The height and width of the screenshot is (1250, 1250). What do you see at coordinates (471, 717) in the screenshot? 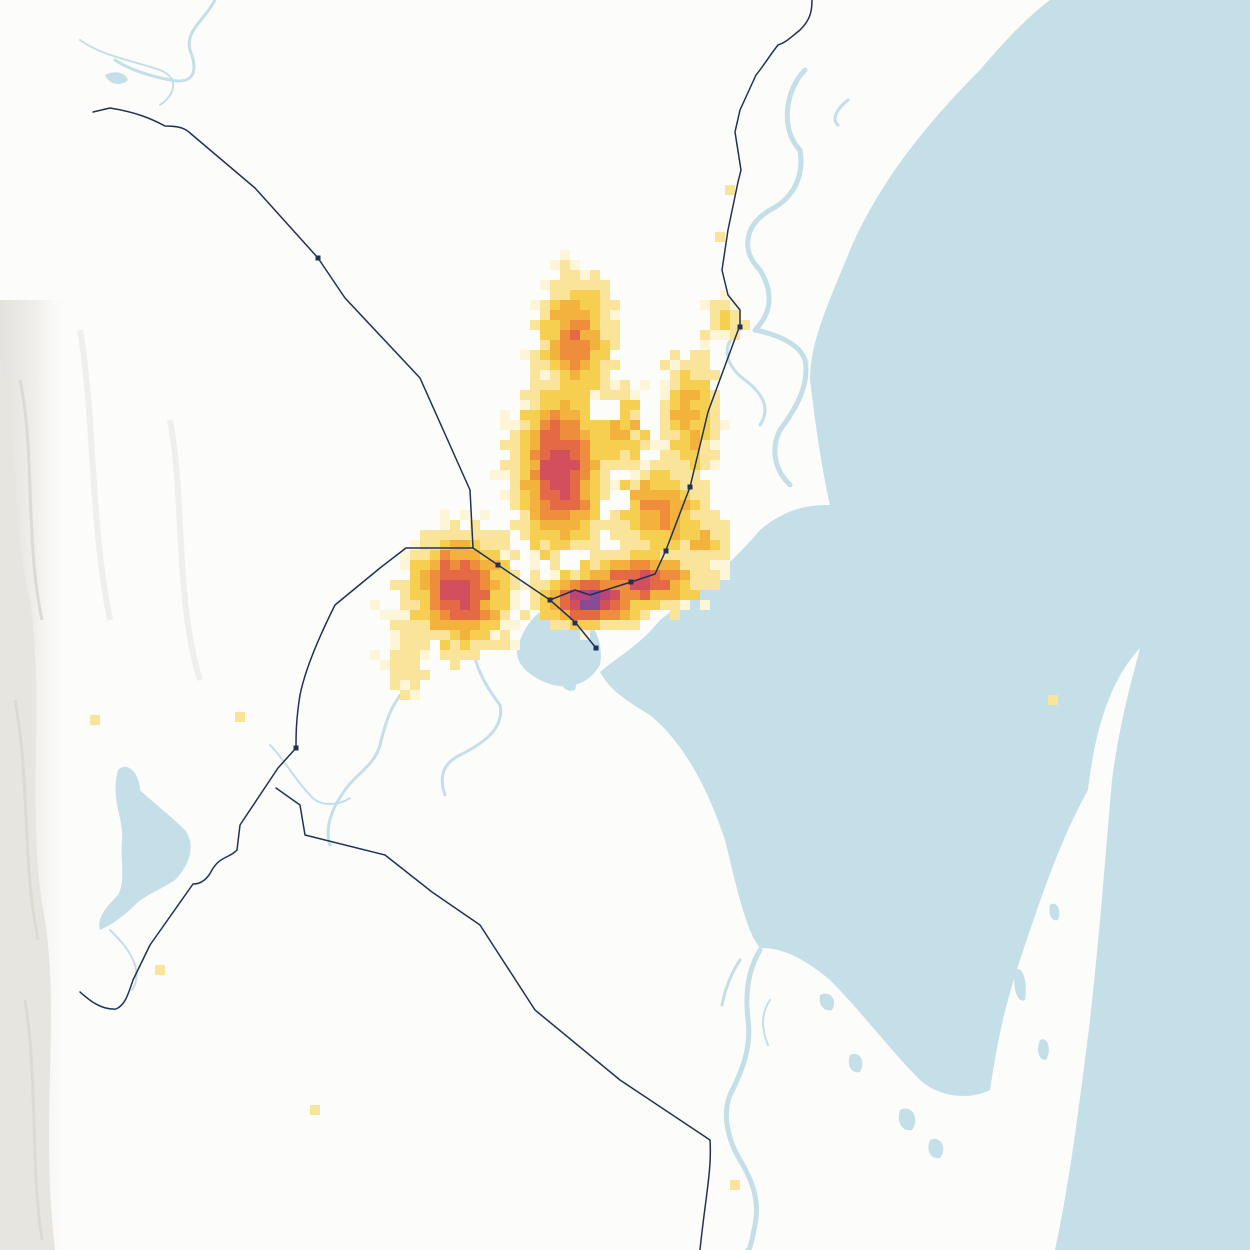
I see `river-south-west` at bounding box center [471, 717].